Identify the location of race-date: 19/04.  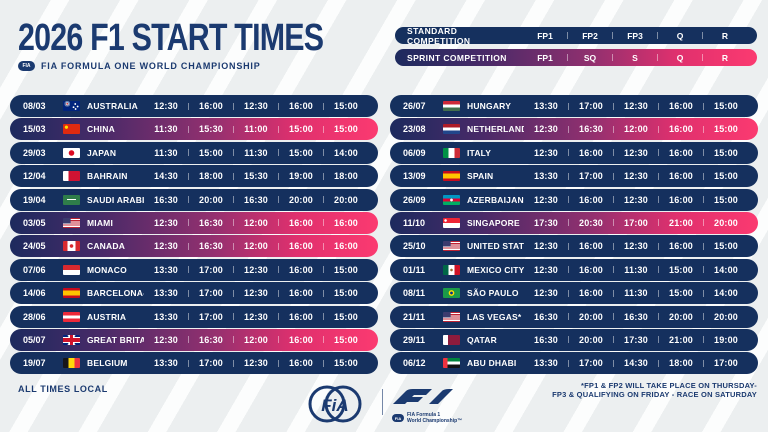
(34, 199).